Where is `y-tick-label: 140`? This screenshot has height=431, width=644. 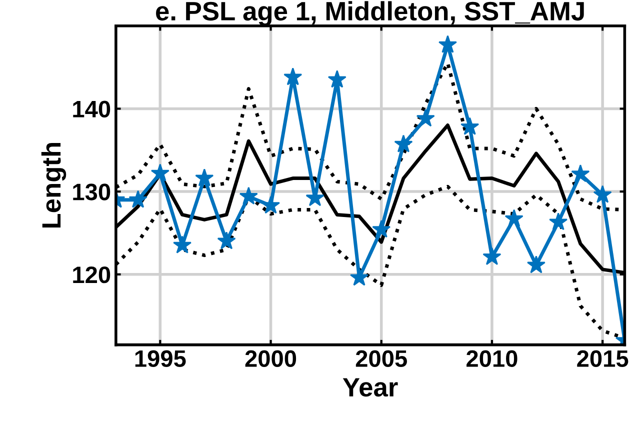
y-tick-label: 140 is located at coordinates (91, 109).